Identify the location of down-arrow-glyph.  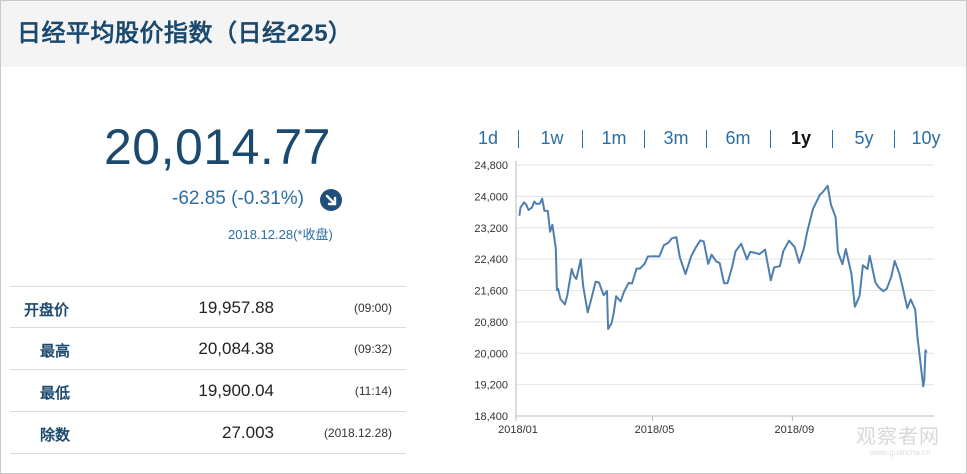
(331, 200).